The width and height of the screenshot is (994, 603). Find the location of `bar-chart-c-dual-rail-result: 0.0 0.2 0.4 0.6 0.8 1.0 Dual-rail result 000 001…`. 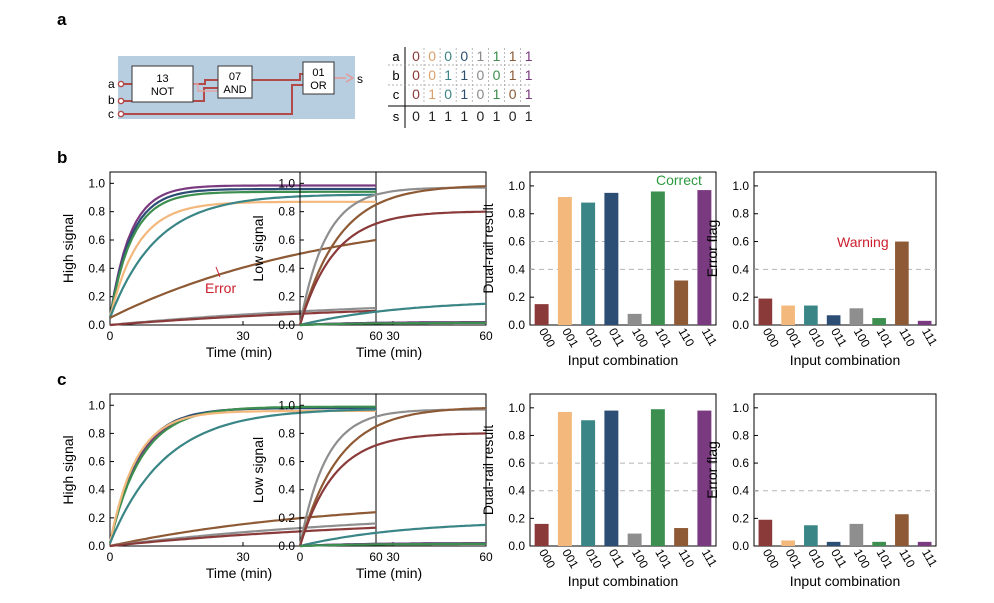

bar-chart-c-dual-rail-result: 0.0 0.2 0.4 0.6 0.8 1.0 Dual-rail result 000 001… is located at coordinates (600, 491).